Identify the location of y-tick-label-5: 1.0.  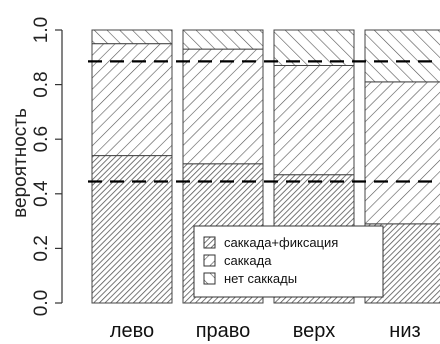
(41, 30).